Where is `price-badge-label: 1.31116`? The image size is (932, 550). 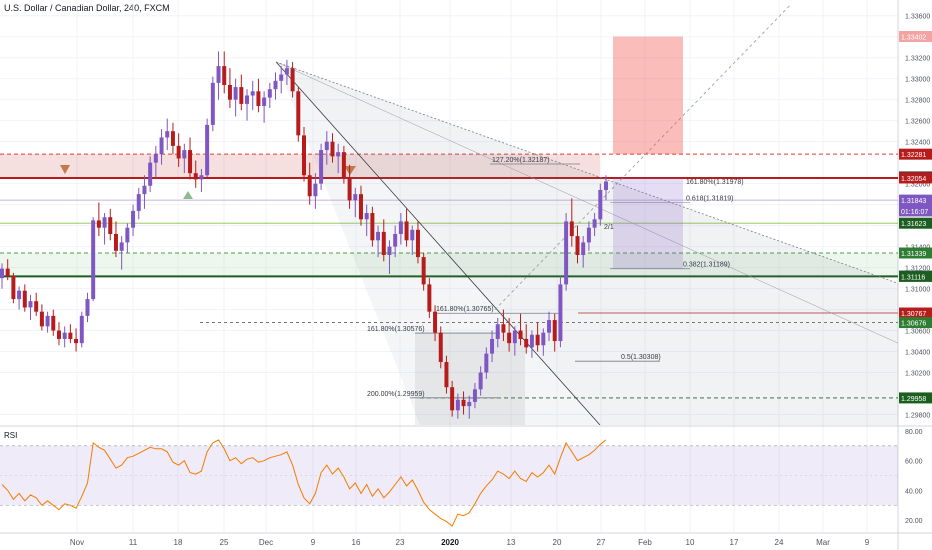 price-badge-label: 1.31116 is located at coordinates (913, 277).